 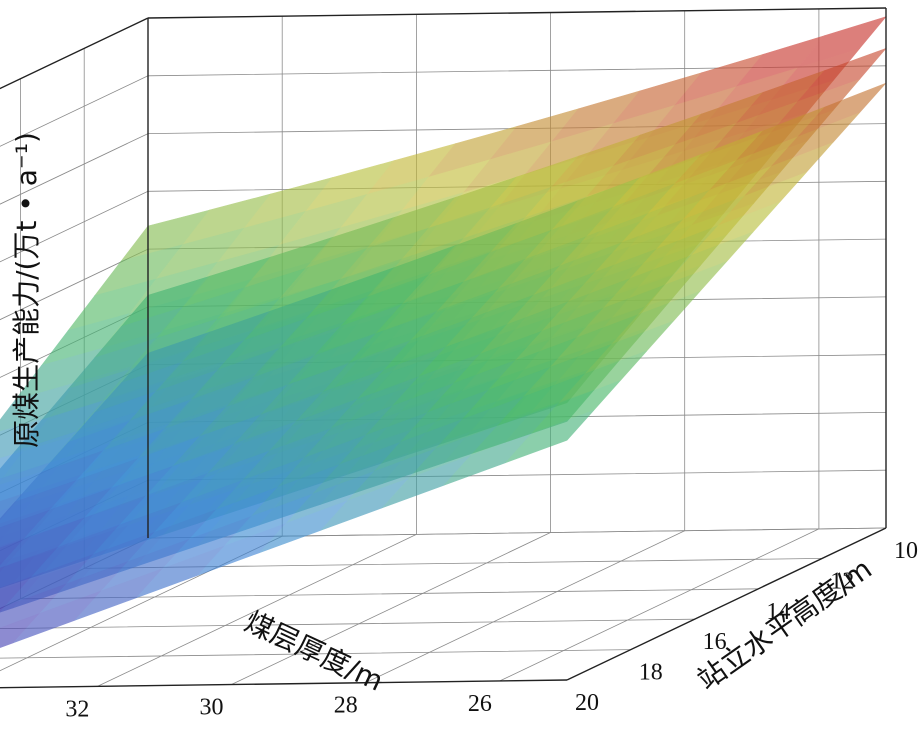 What do you see at coordinates (346, 706) in the screenshot?
I see `x-tick-label: 28` at bounding box center [346, 706].